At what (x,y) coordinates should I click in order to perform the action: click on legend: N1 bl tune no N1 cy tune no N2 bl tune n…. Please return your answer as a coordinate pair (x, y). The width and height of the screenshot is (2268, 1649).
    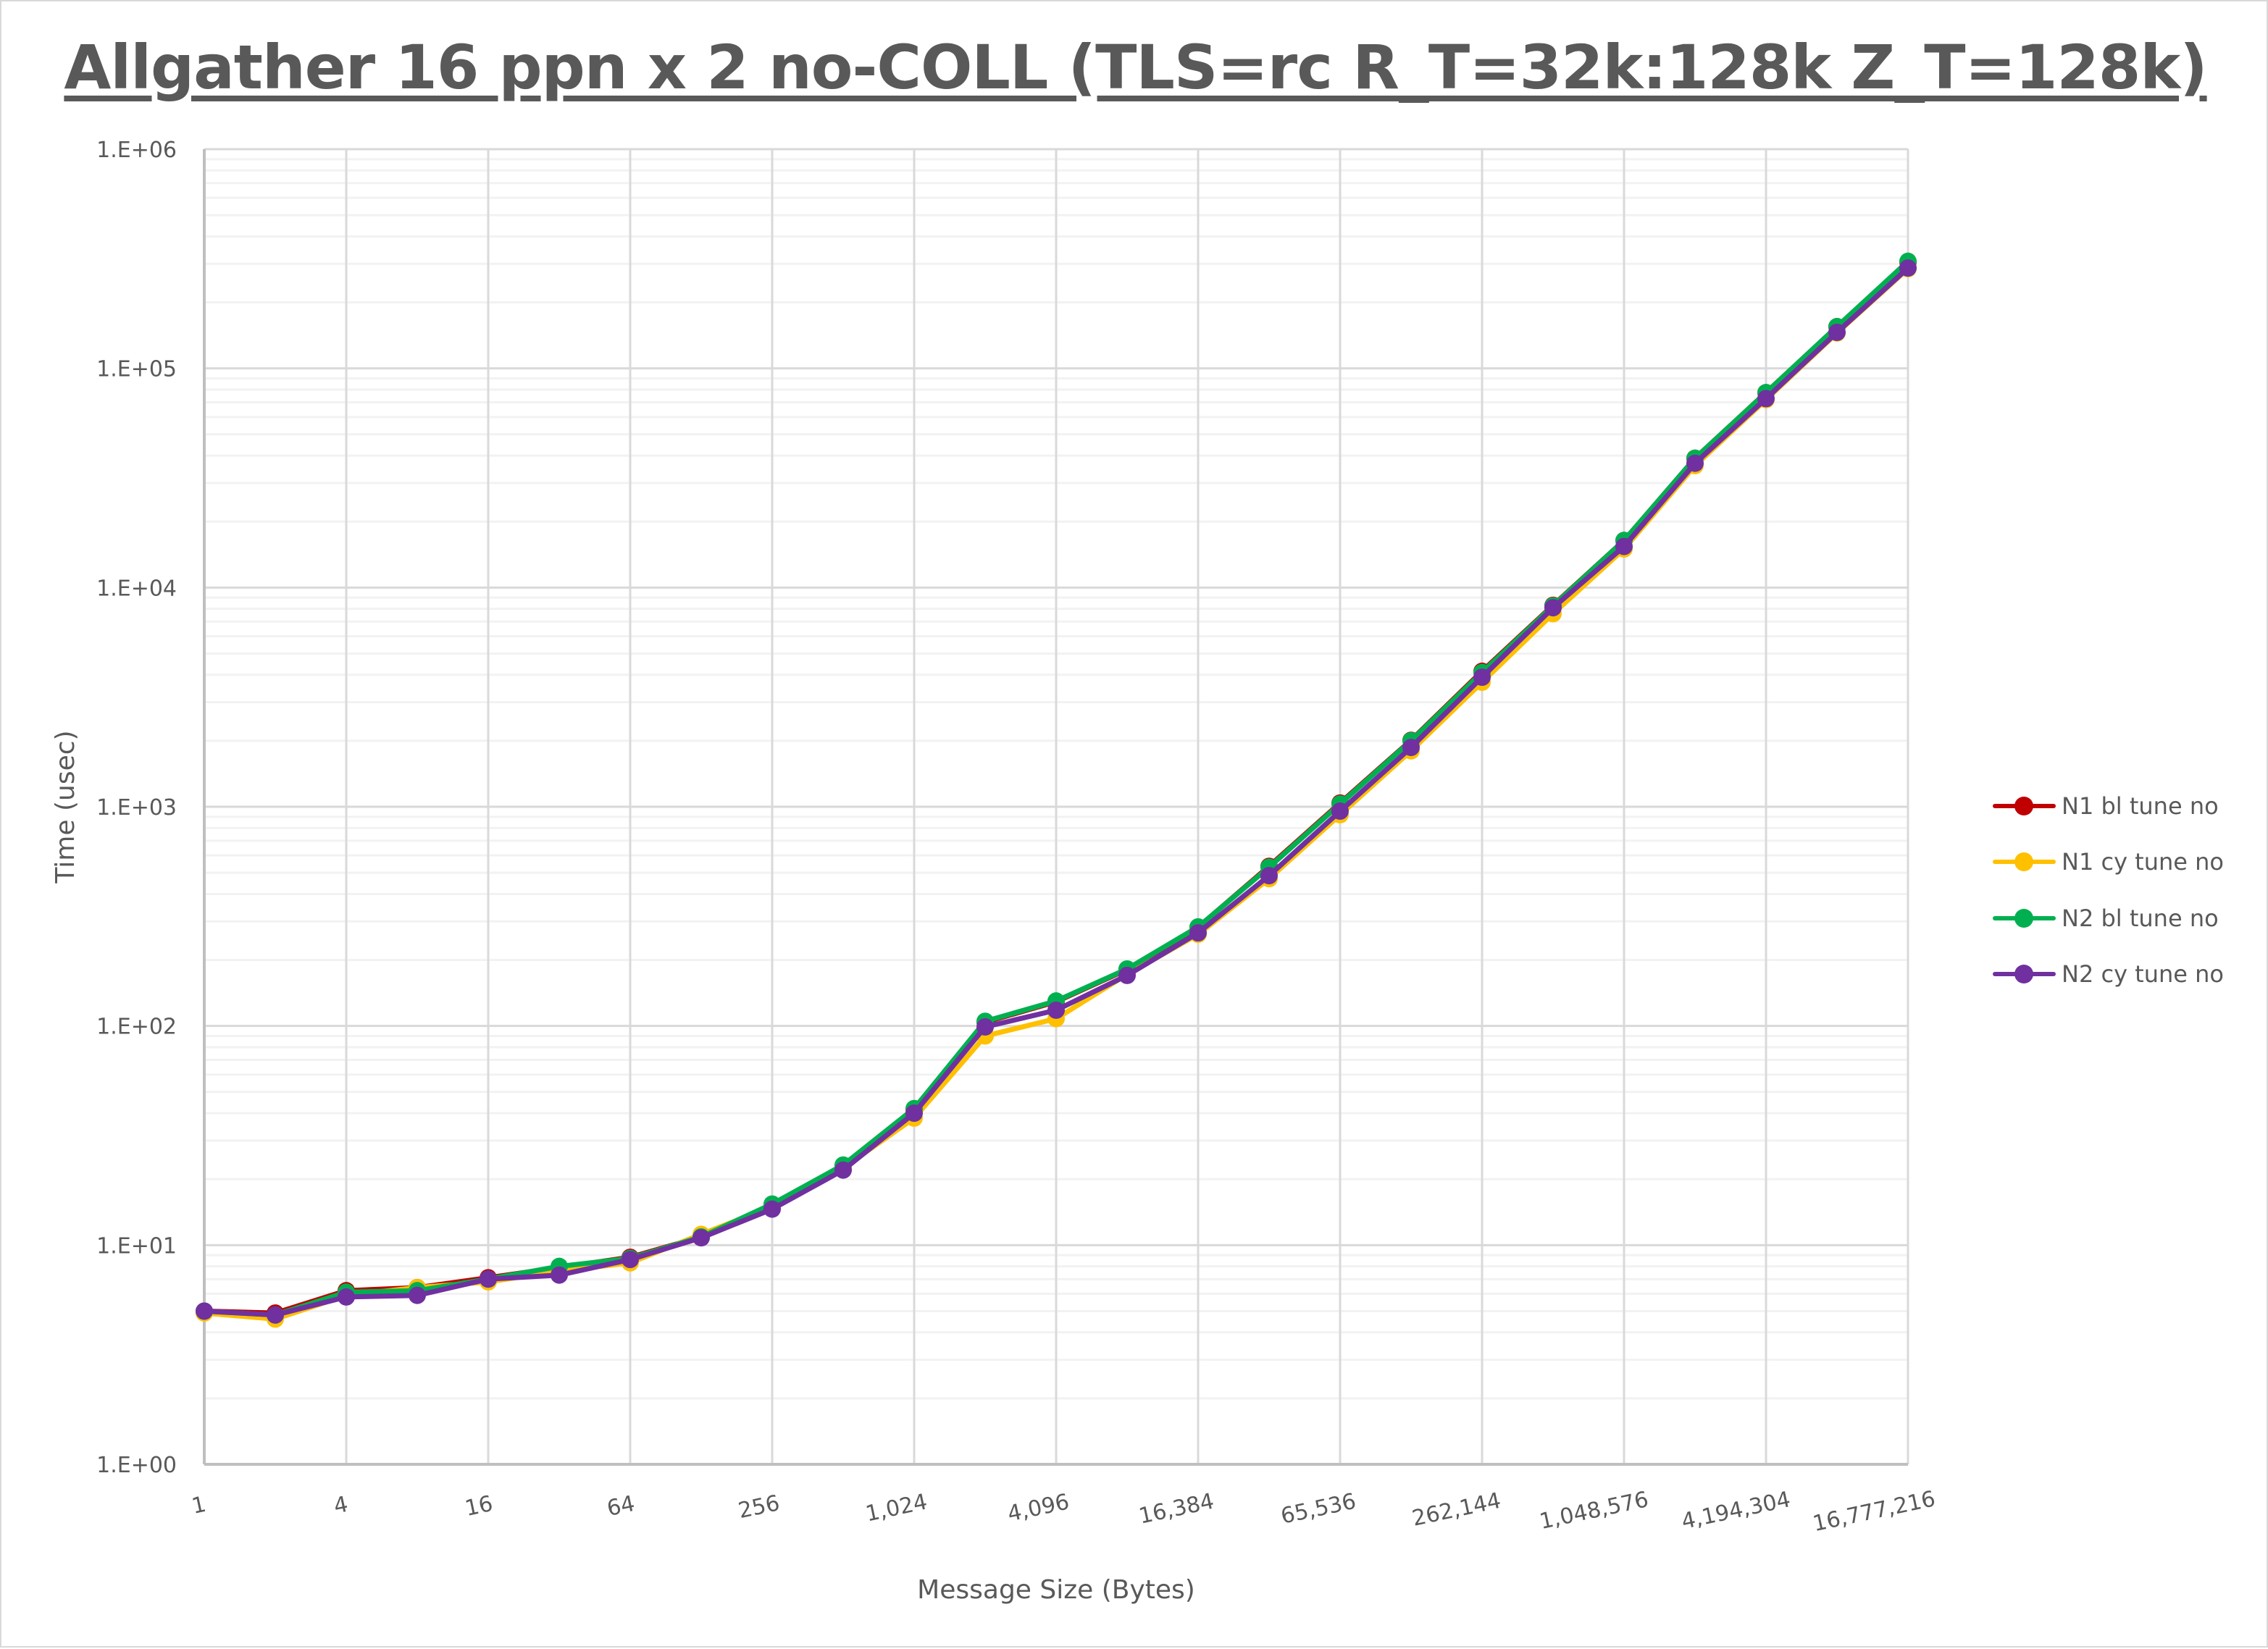
    Looking at the image, I should click on (2107, 890).